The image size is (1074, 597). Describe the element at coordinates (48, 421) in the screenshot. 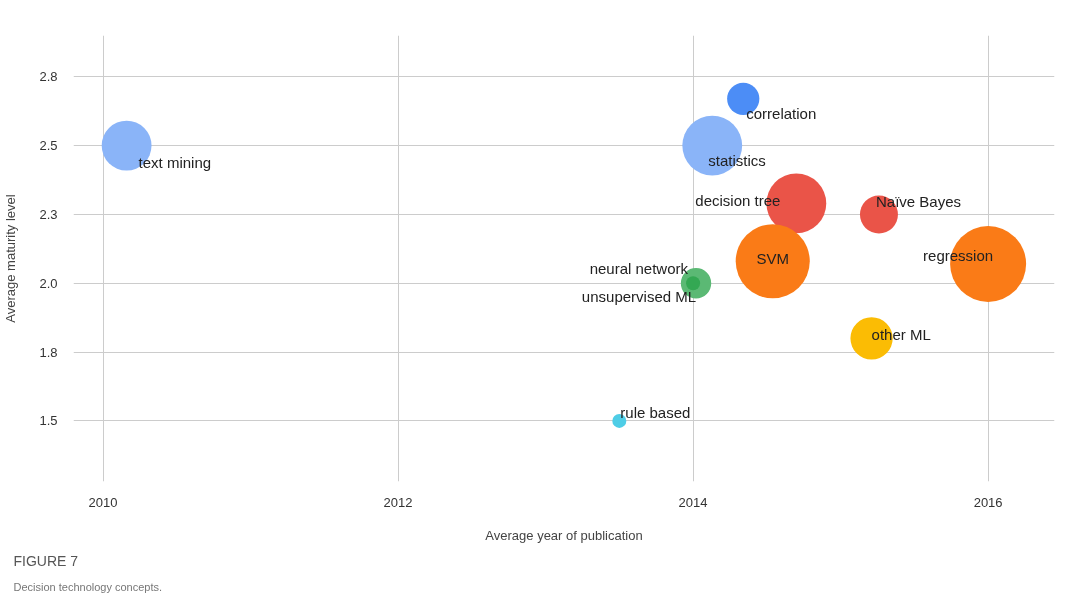

I see `y-tick-label: 1.5` at that location.